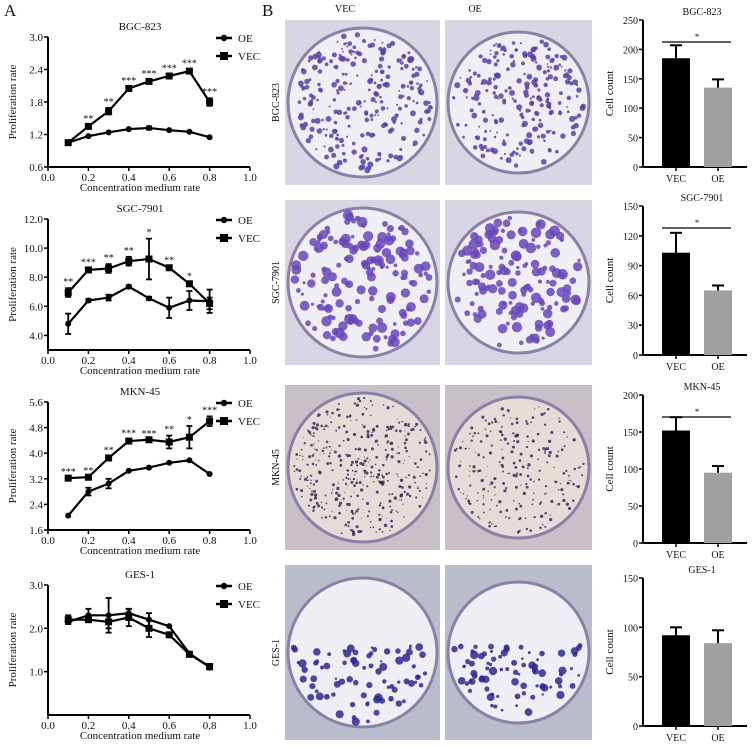  I want to click on y-tick-label: 8.0, so click(36, 278).